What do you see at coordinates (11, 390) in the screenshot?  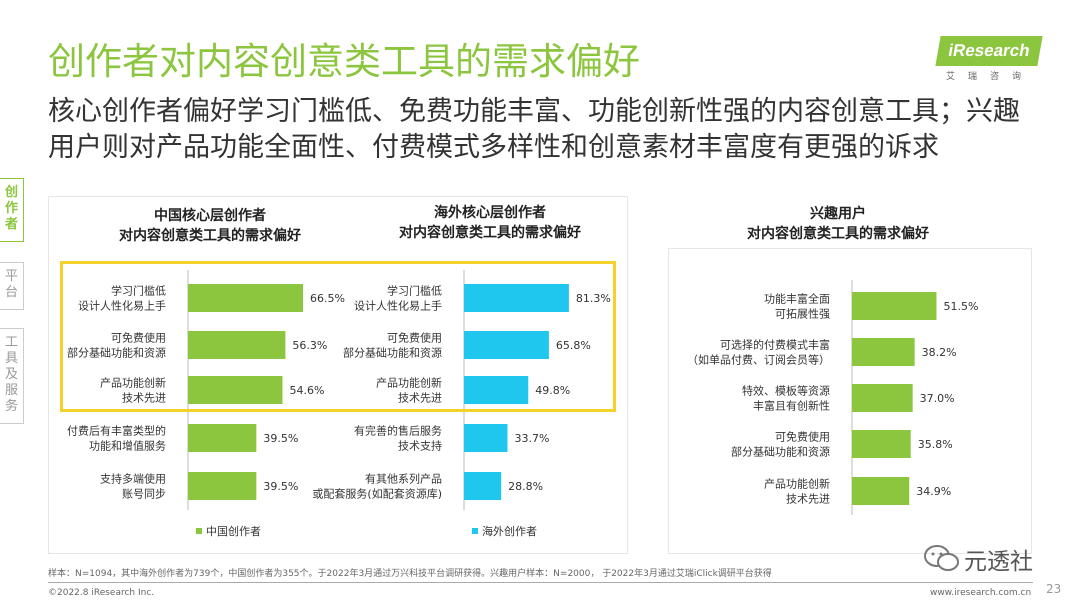 I see `sidebar-char: 服` at bounding box center [11, 390].